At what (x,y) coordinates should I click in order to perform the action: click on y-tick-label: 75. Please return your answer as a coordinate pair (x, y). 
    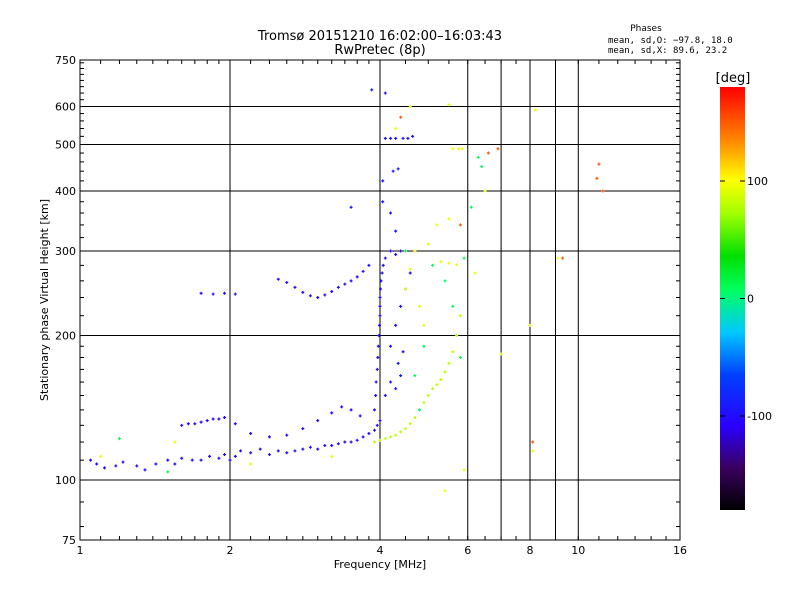
    Looking at the image, I should click on (69, 540).